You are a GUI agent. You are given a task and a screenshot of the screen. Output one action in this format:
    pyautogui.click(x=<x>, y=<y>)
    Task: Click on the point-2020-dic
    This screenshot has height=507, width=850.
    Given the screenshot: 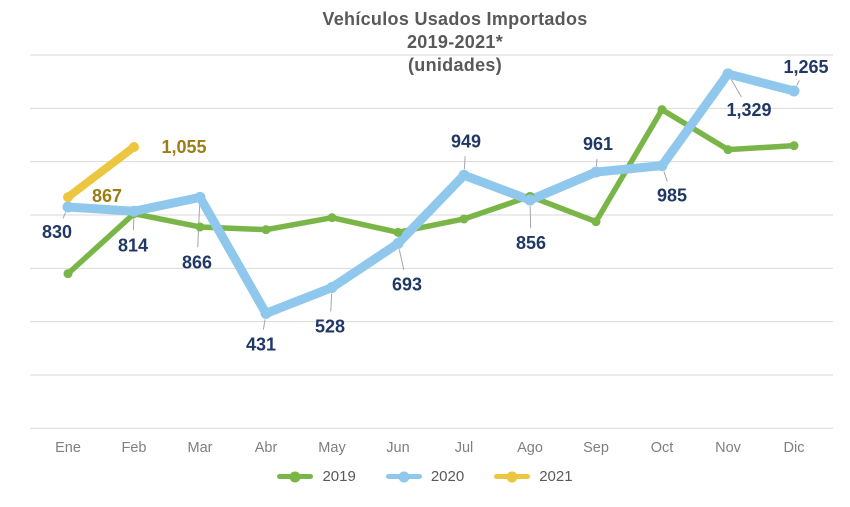 What is the action you would take?
    pyautogui.click(x=794, y=91)
    